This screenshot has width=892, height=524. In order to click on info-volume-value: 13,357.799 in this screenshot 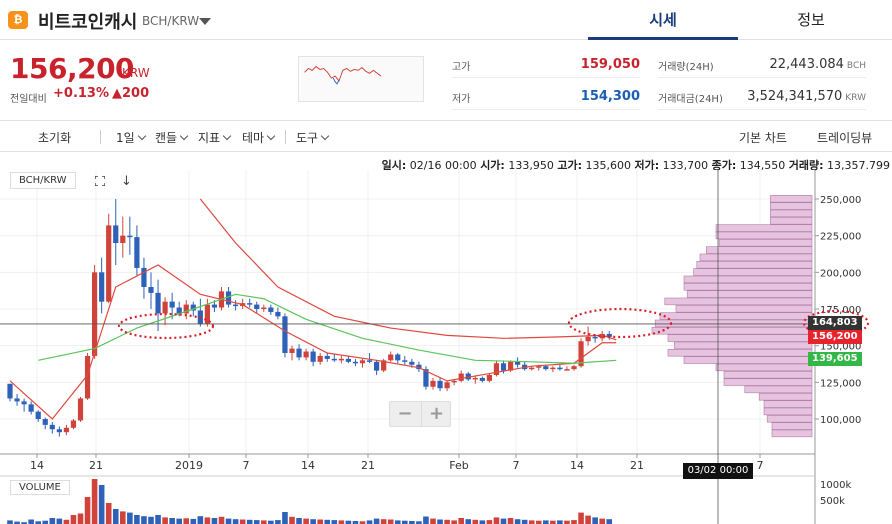, I will do `click(858, 165)`.